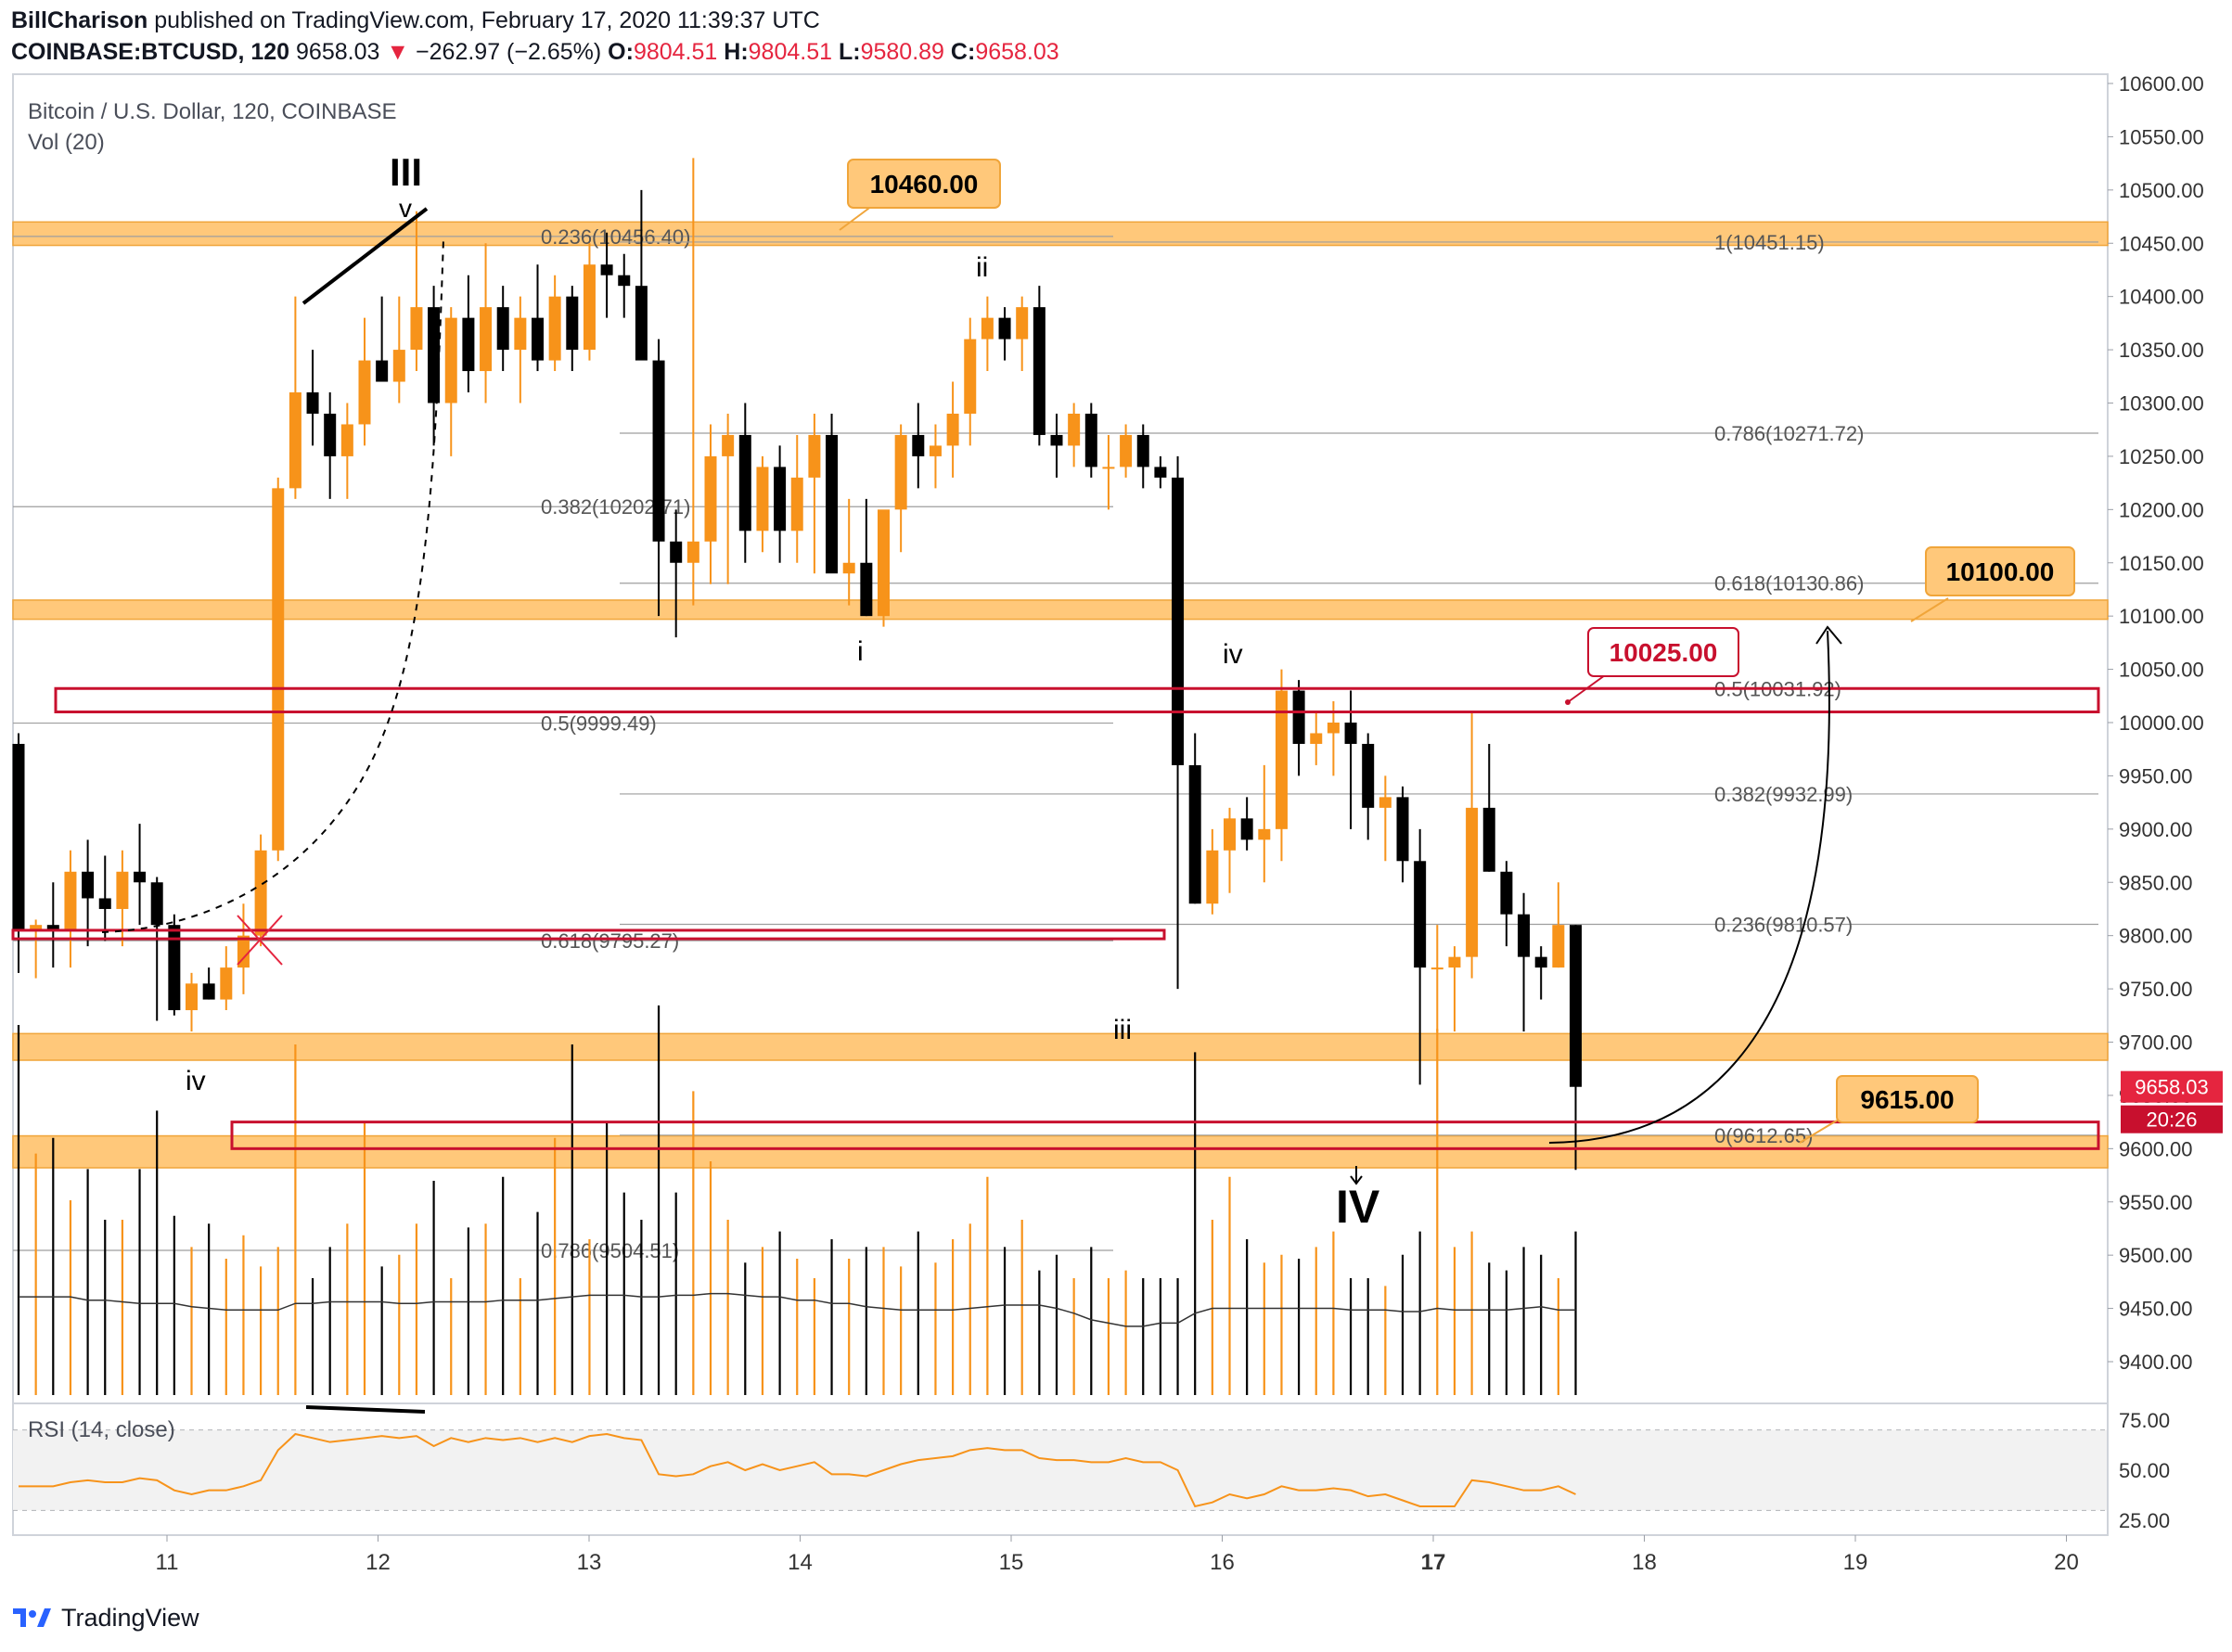 This screenshot has height=1652, width=2232. I want to click on callout-10460-text: 10460.00, so click(924, 184).